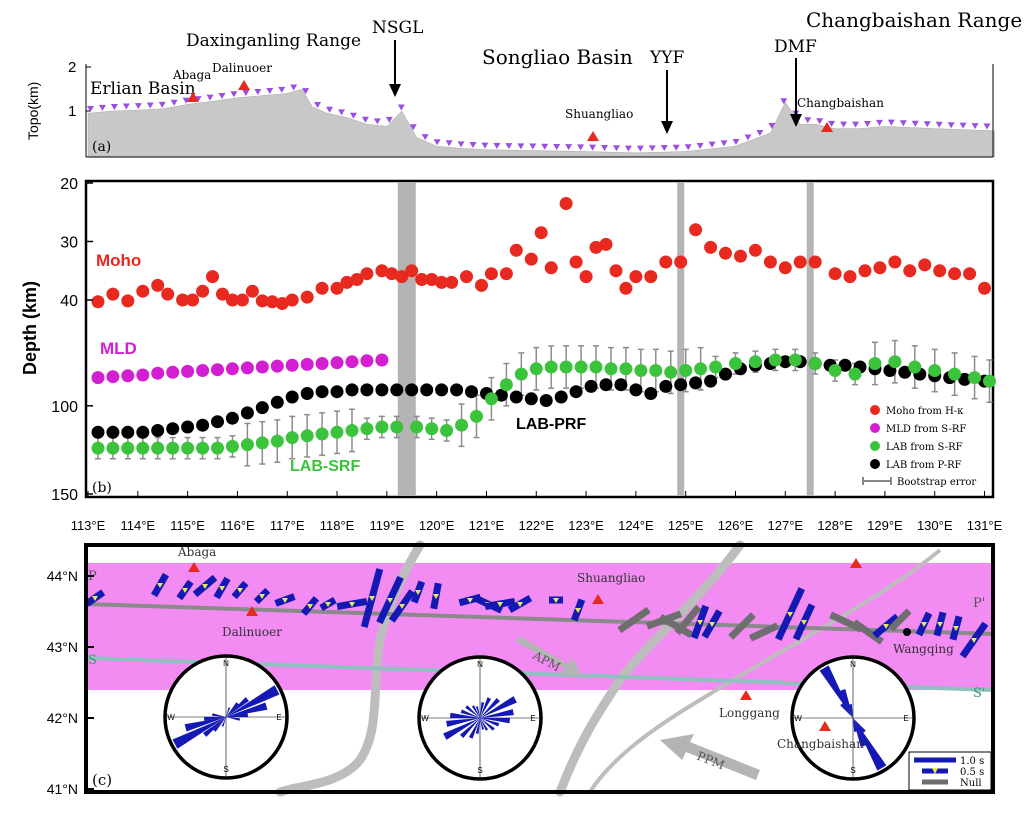 This screenshot has height=818, width=1024. Describe the element at coordinates (749, 713) in the screenshot. I see `place-longgang: Longgang` at that location.